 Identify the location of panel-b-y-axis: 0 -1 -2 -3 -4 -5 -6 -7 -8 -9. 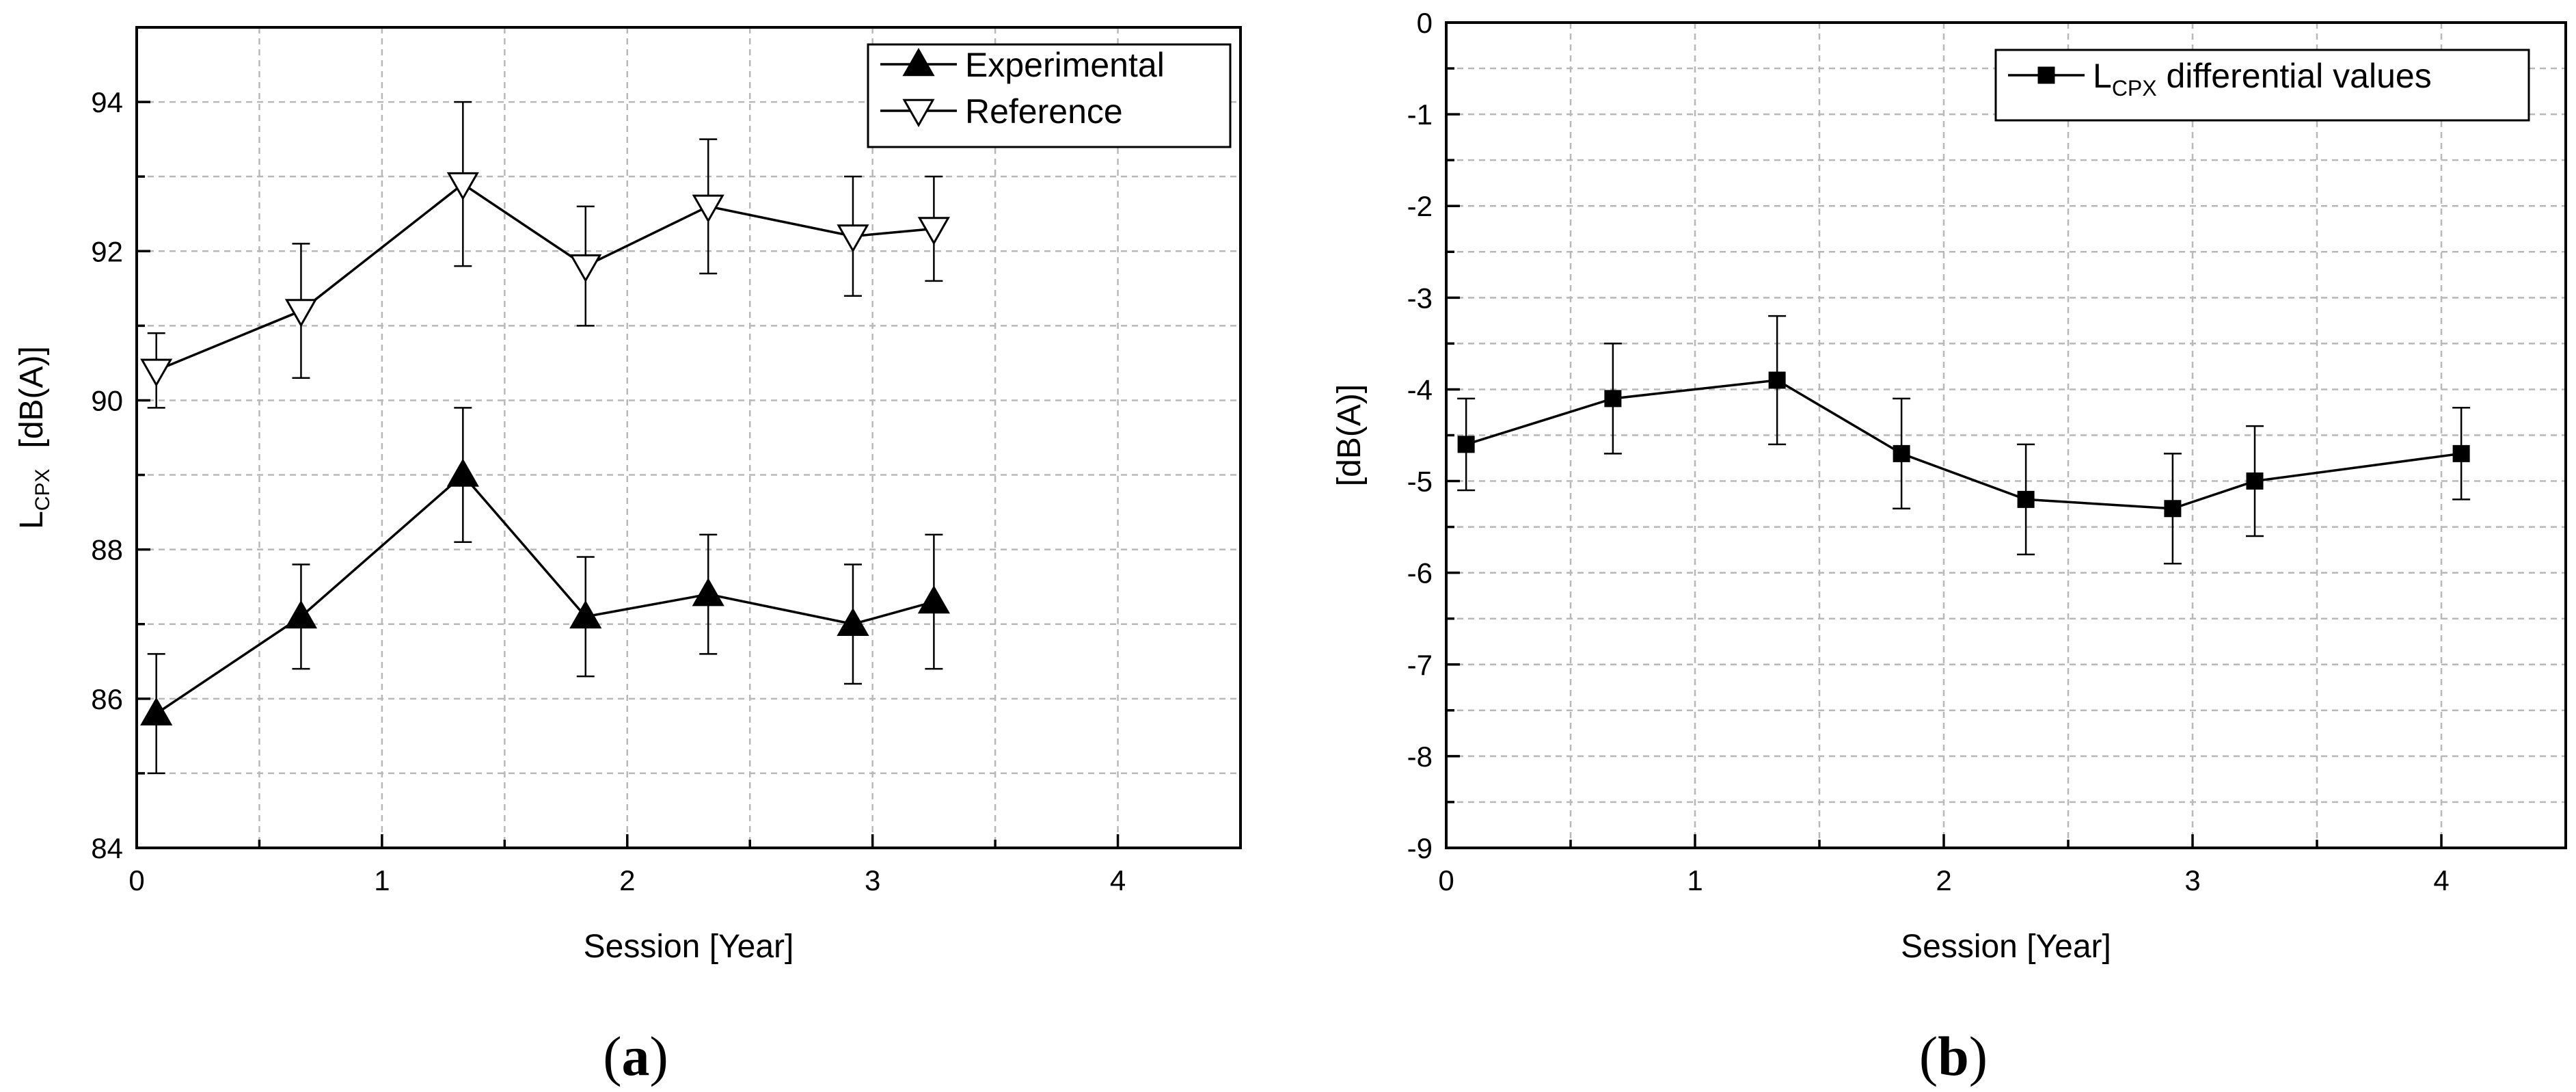
(1433, 435).